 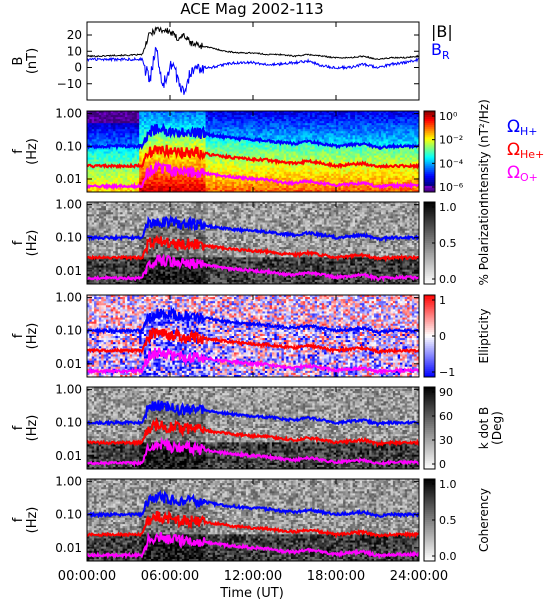 I want to click on panel-b-ylabel: B (nT), so click(x=25, y=61).